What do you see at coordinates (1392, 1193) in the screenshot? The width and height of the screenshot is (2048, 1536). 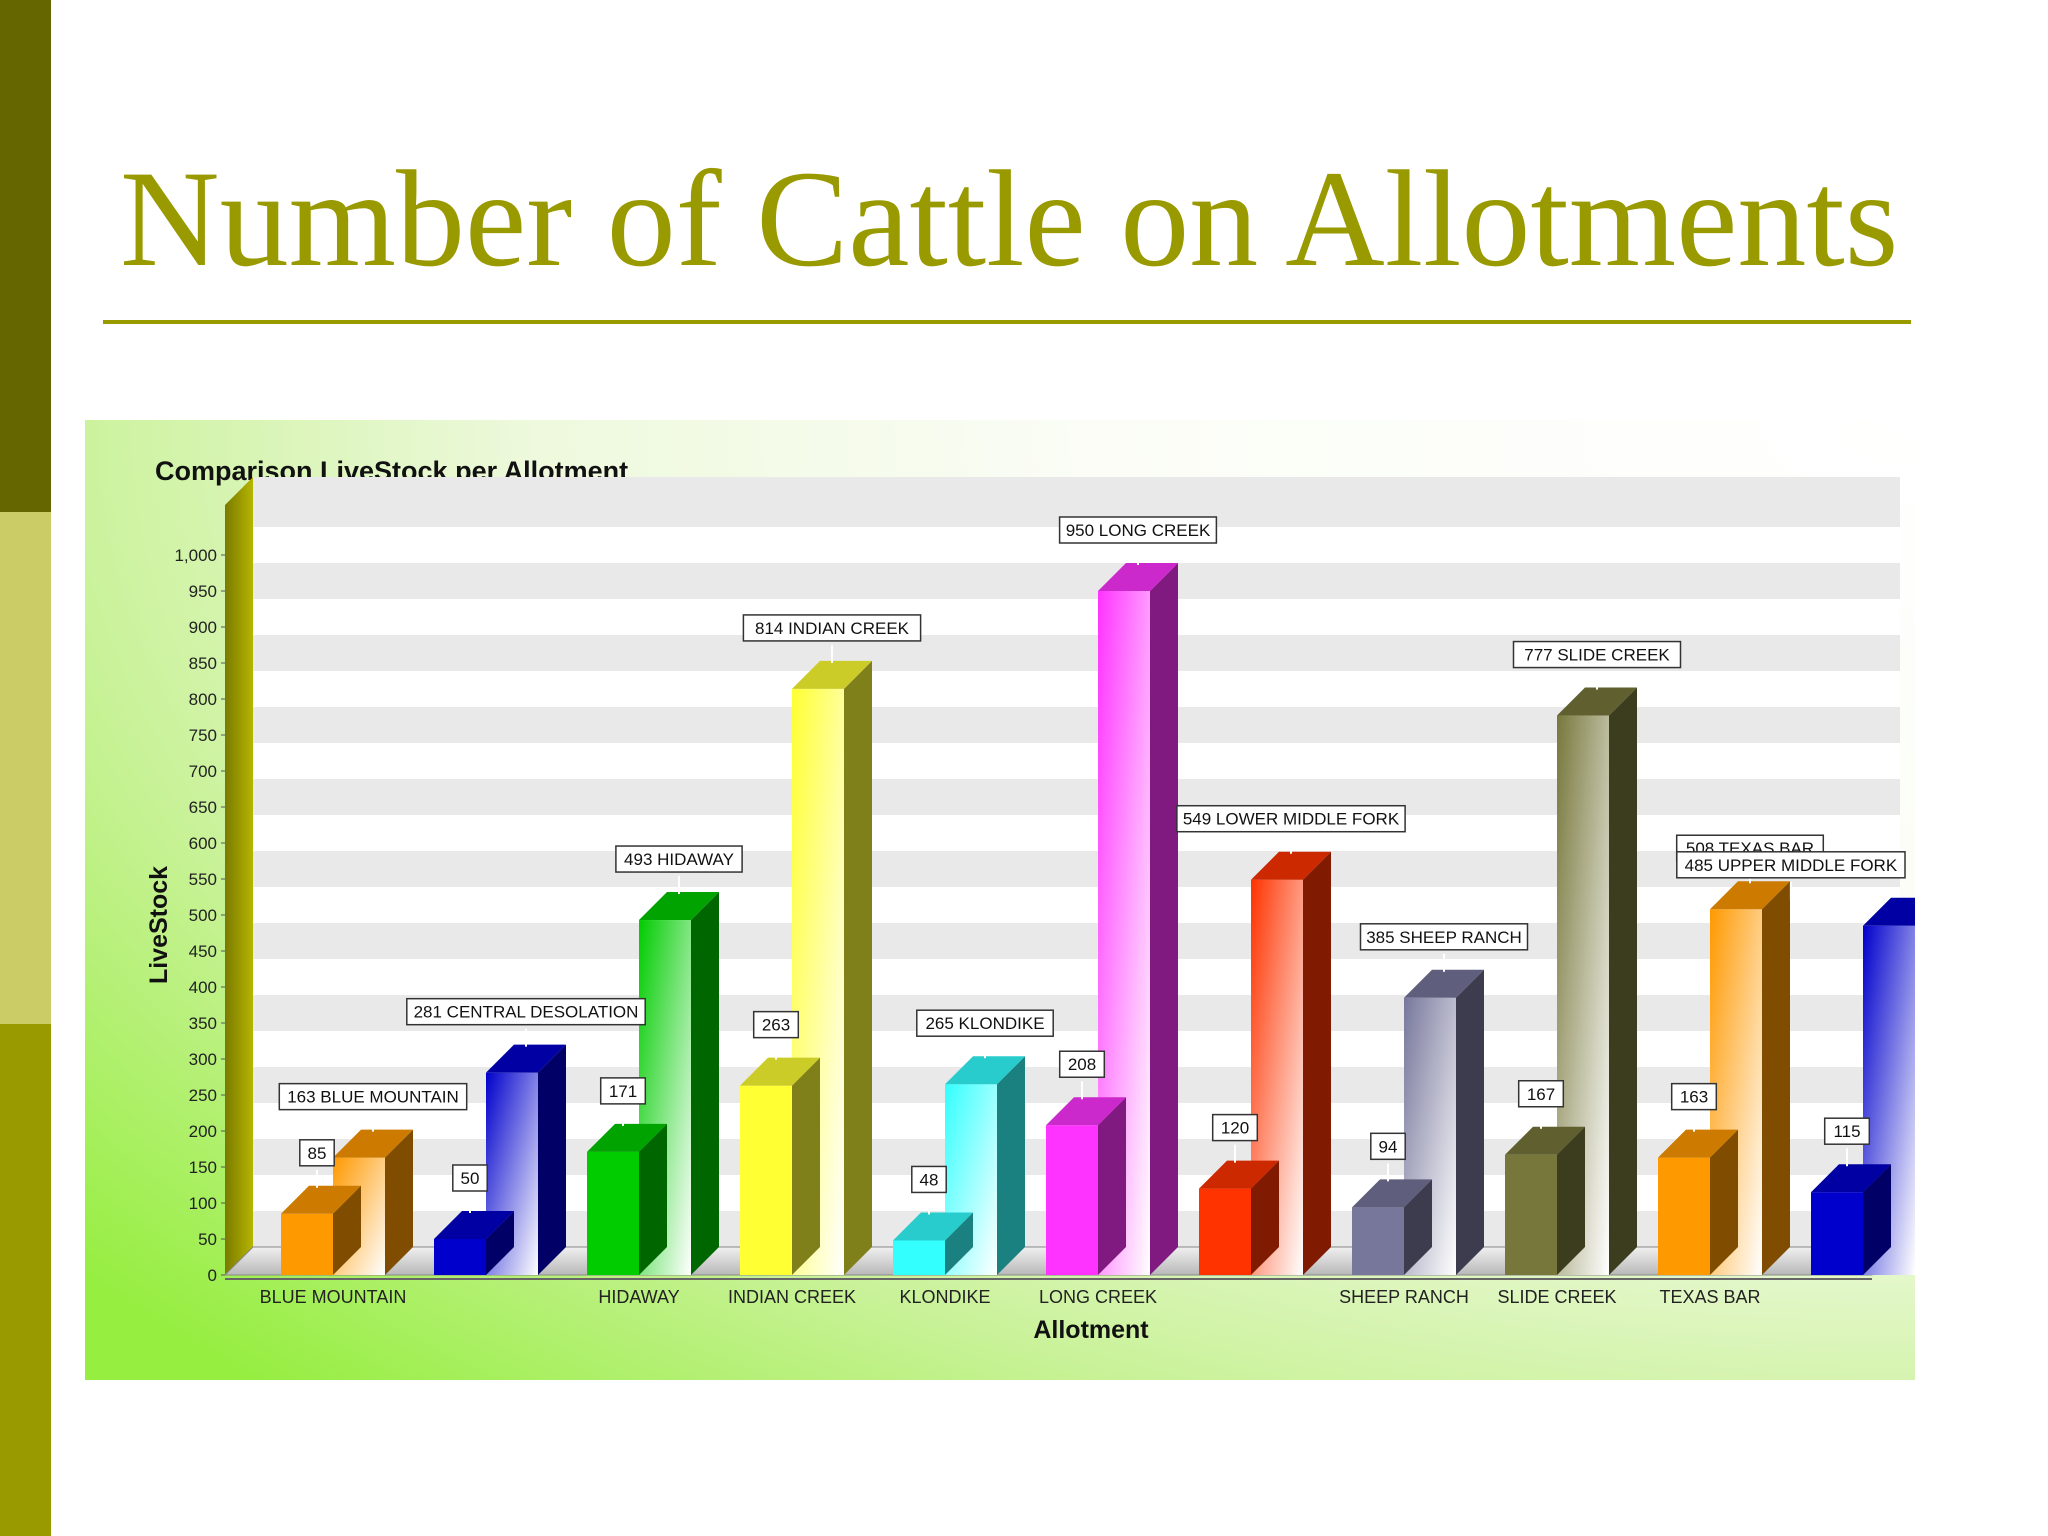 I see `bar-8-series-1-top` at bounding box center [1392, 1193].